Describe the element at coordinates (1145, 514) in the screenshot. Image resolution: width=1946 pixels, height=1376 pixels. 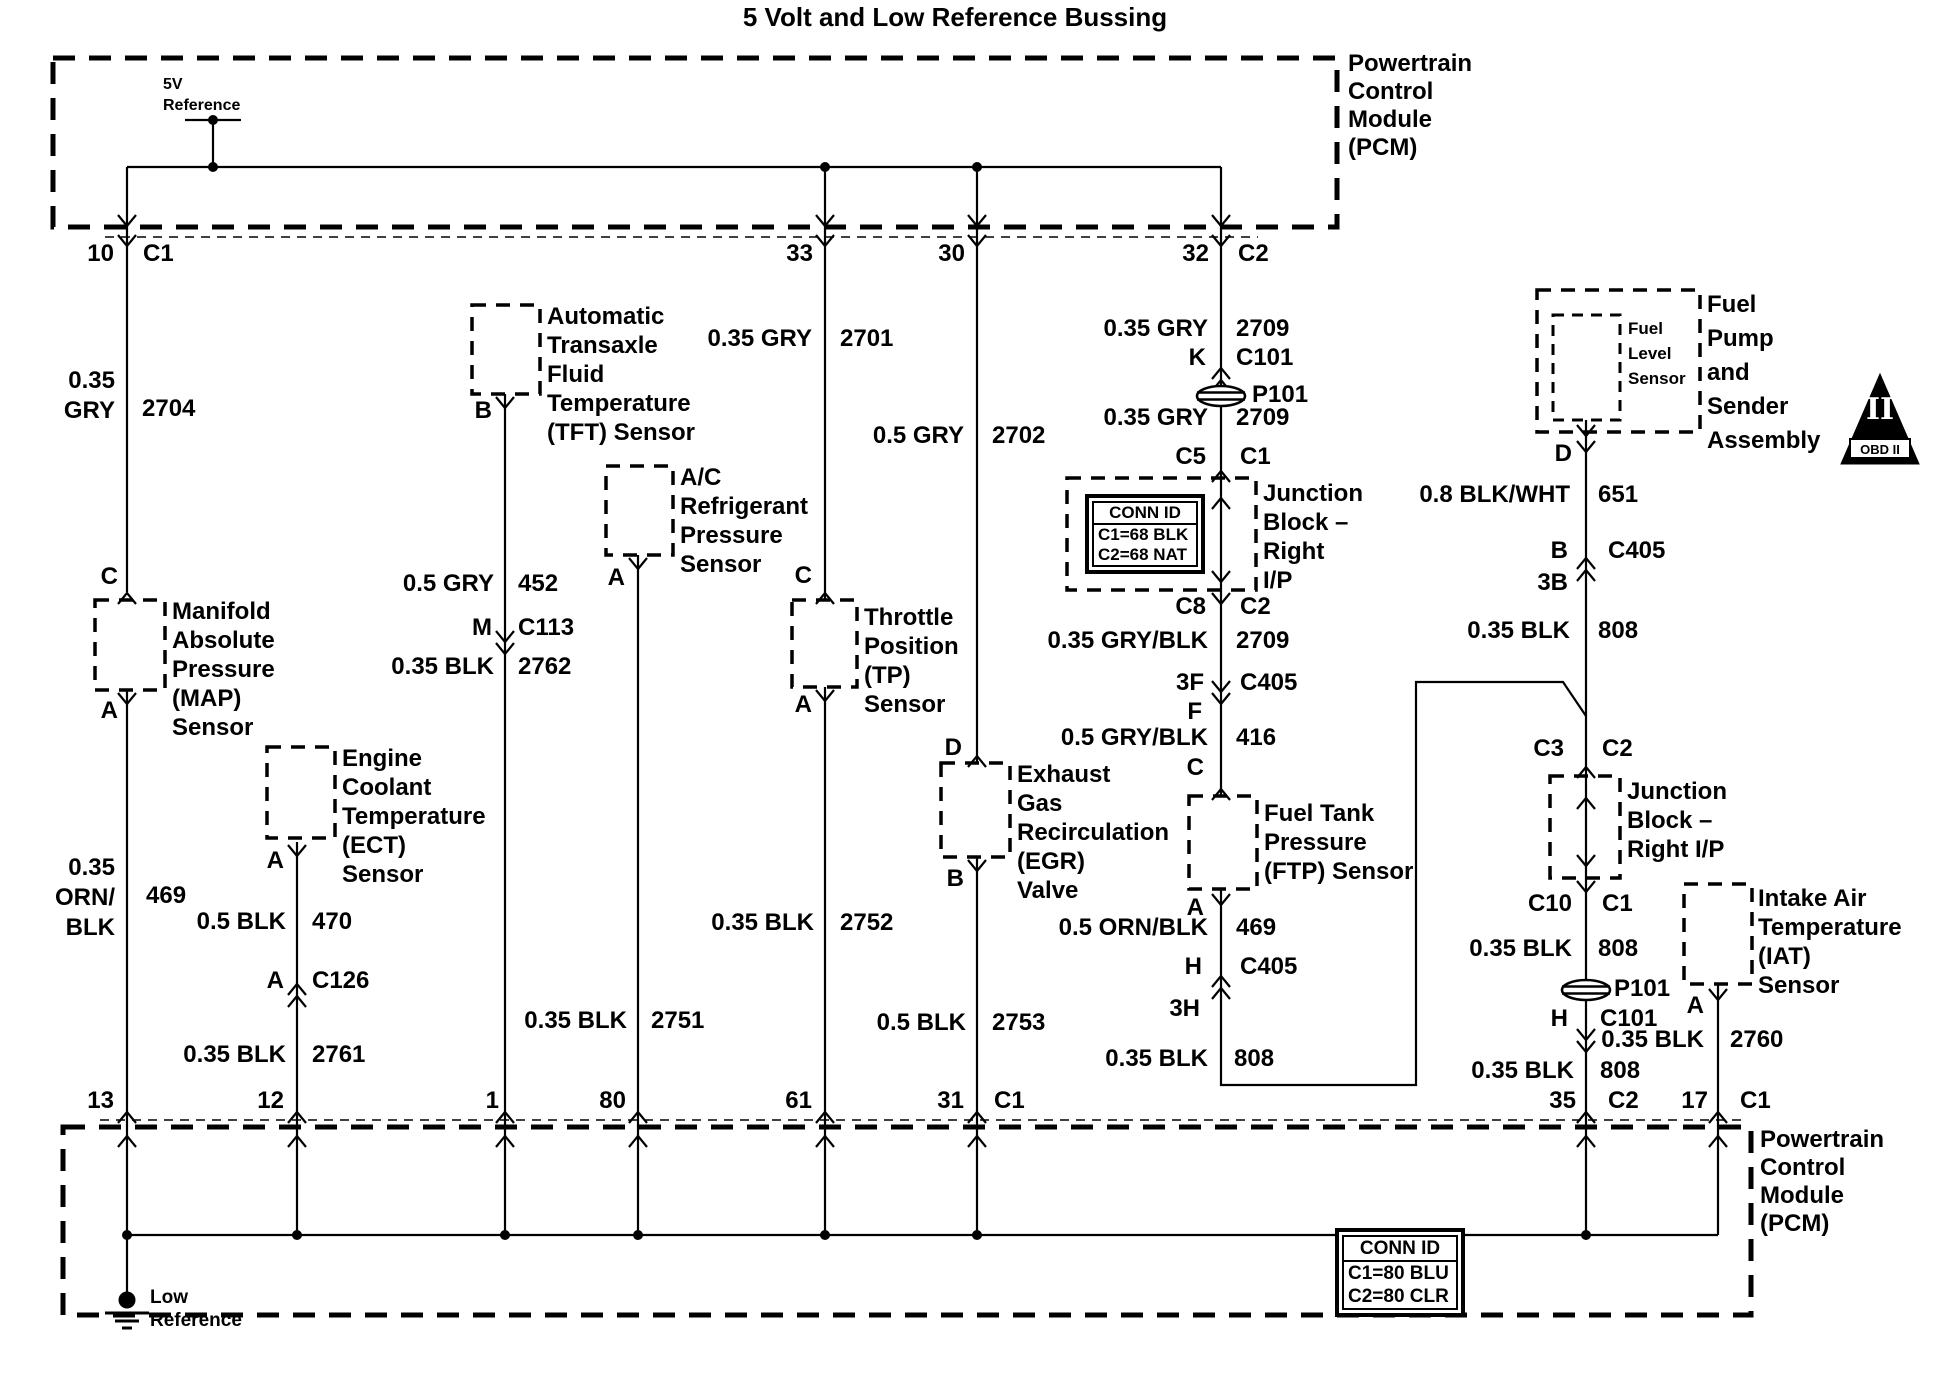
I see `conn-id-header: CONN ID` at that location.